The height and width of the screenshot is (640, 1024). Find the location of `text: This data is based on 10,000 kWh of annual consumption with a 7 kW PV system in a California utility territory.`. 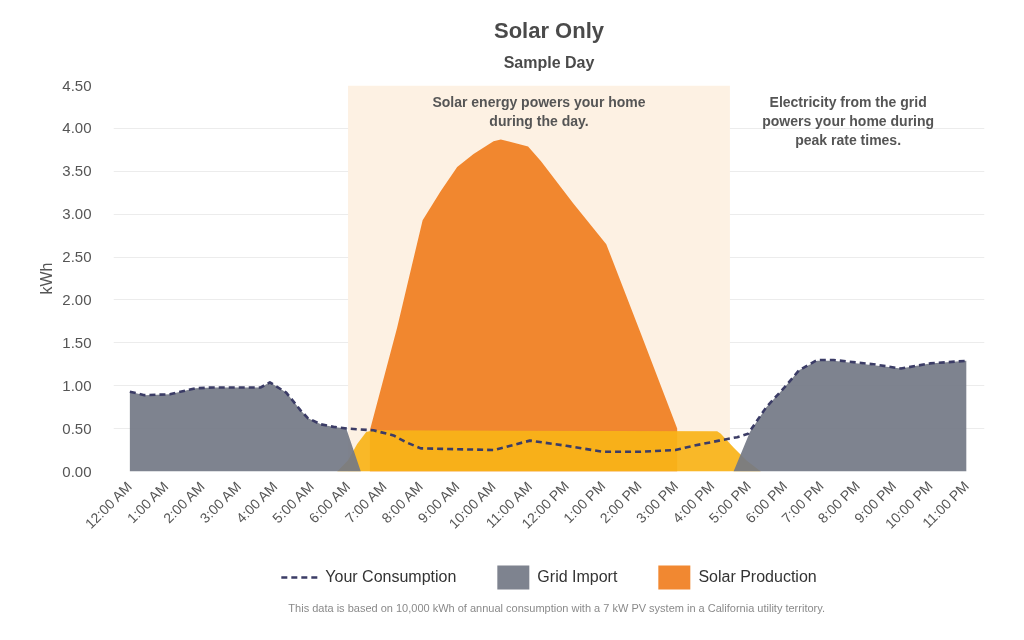

text: This data is based on 10,000 kWh of annual consumption with a 7 kW PV system in a California utility territory. is located at coordinates (556, 607).